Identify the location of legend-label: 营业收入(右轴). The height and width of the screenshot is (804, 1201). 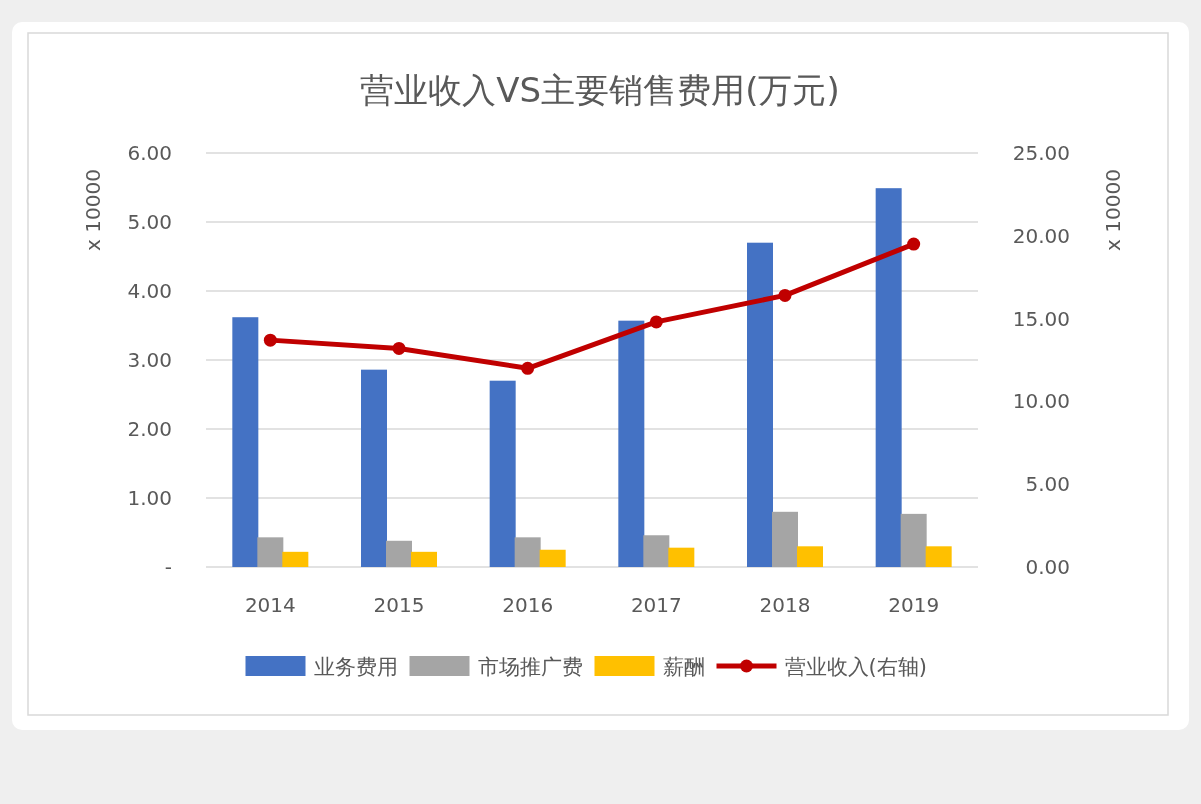
(855, 667).